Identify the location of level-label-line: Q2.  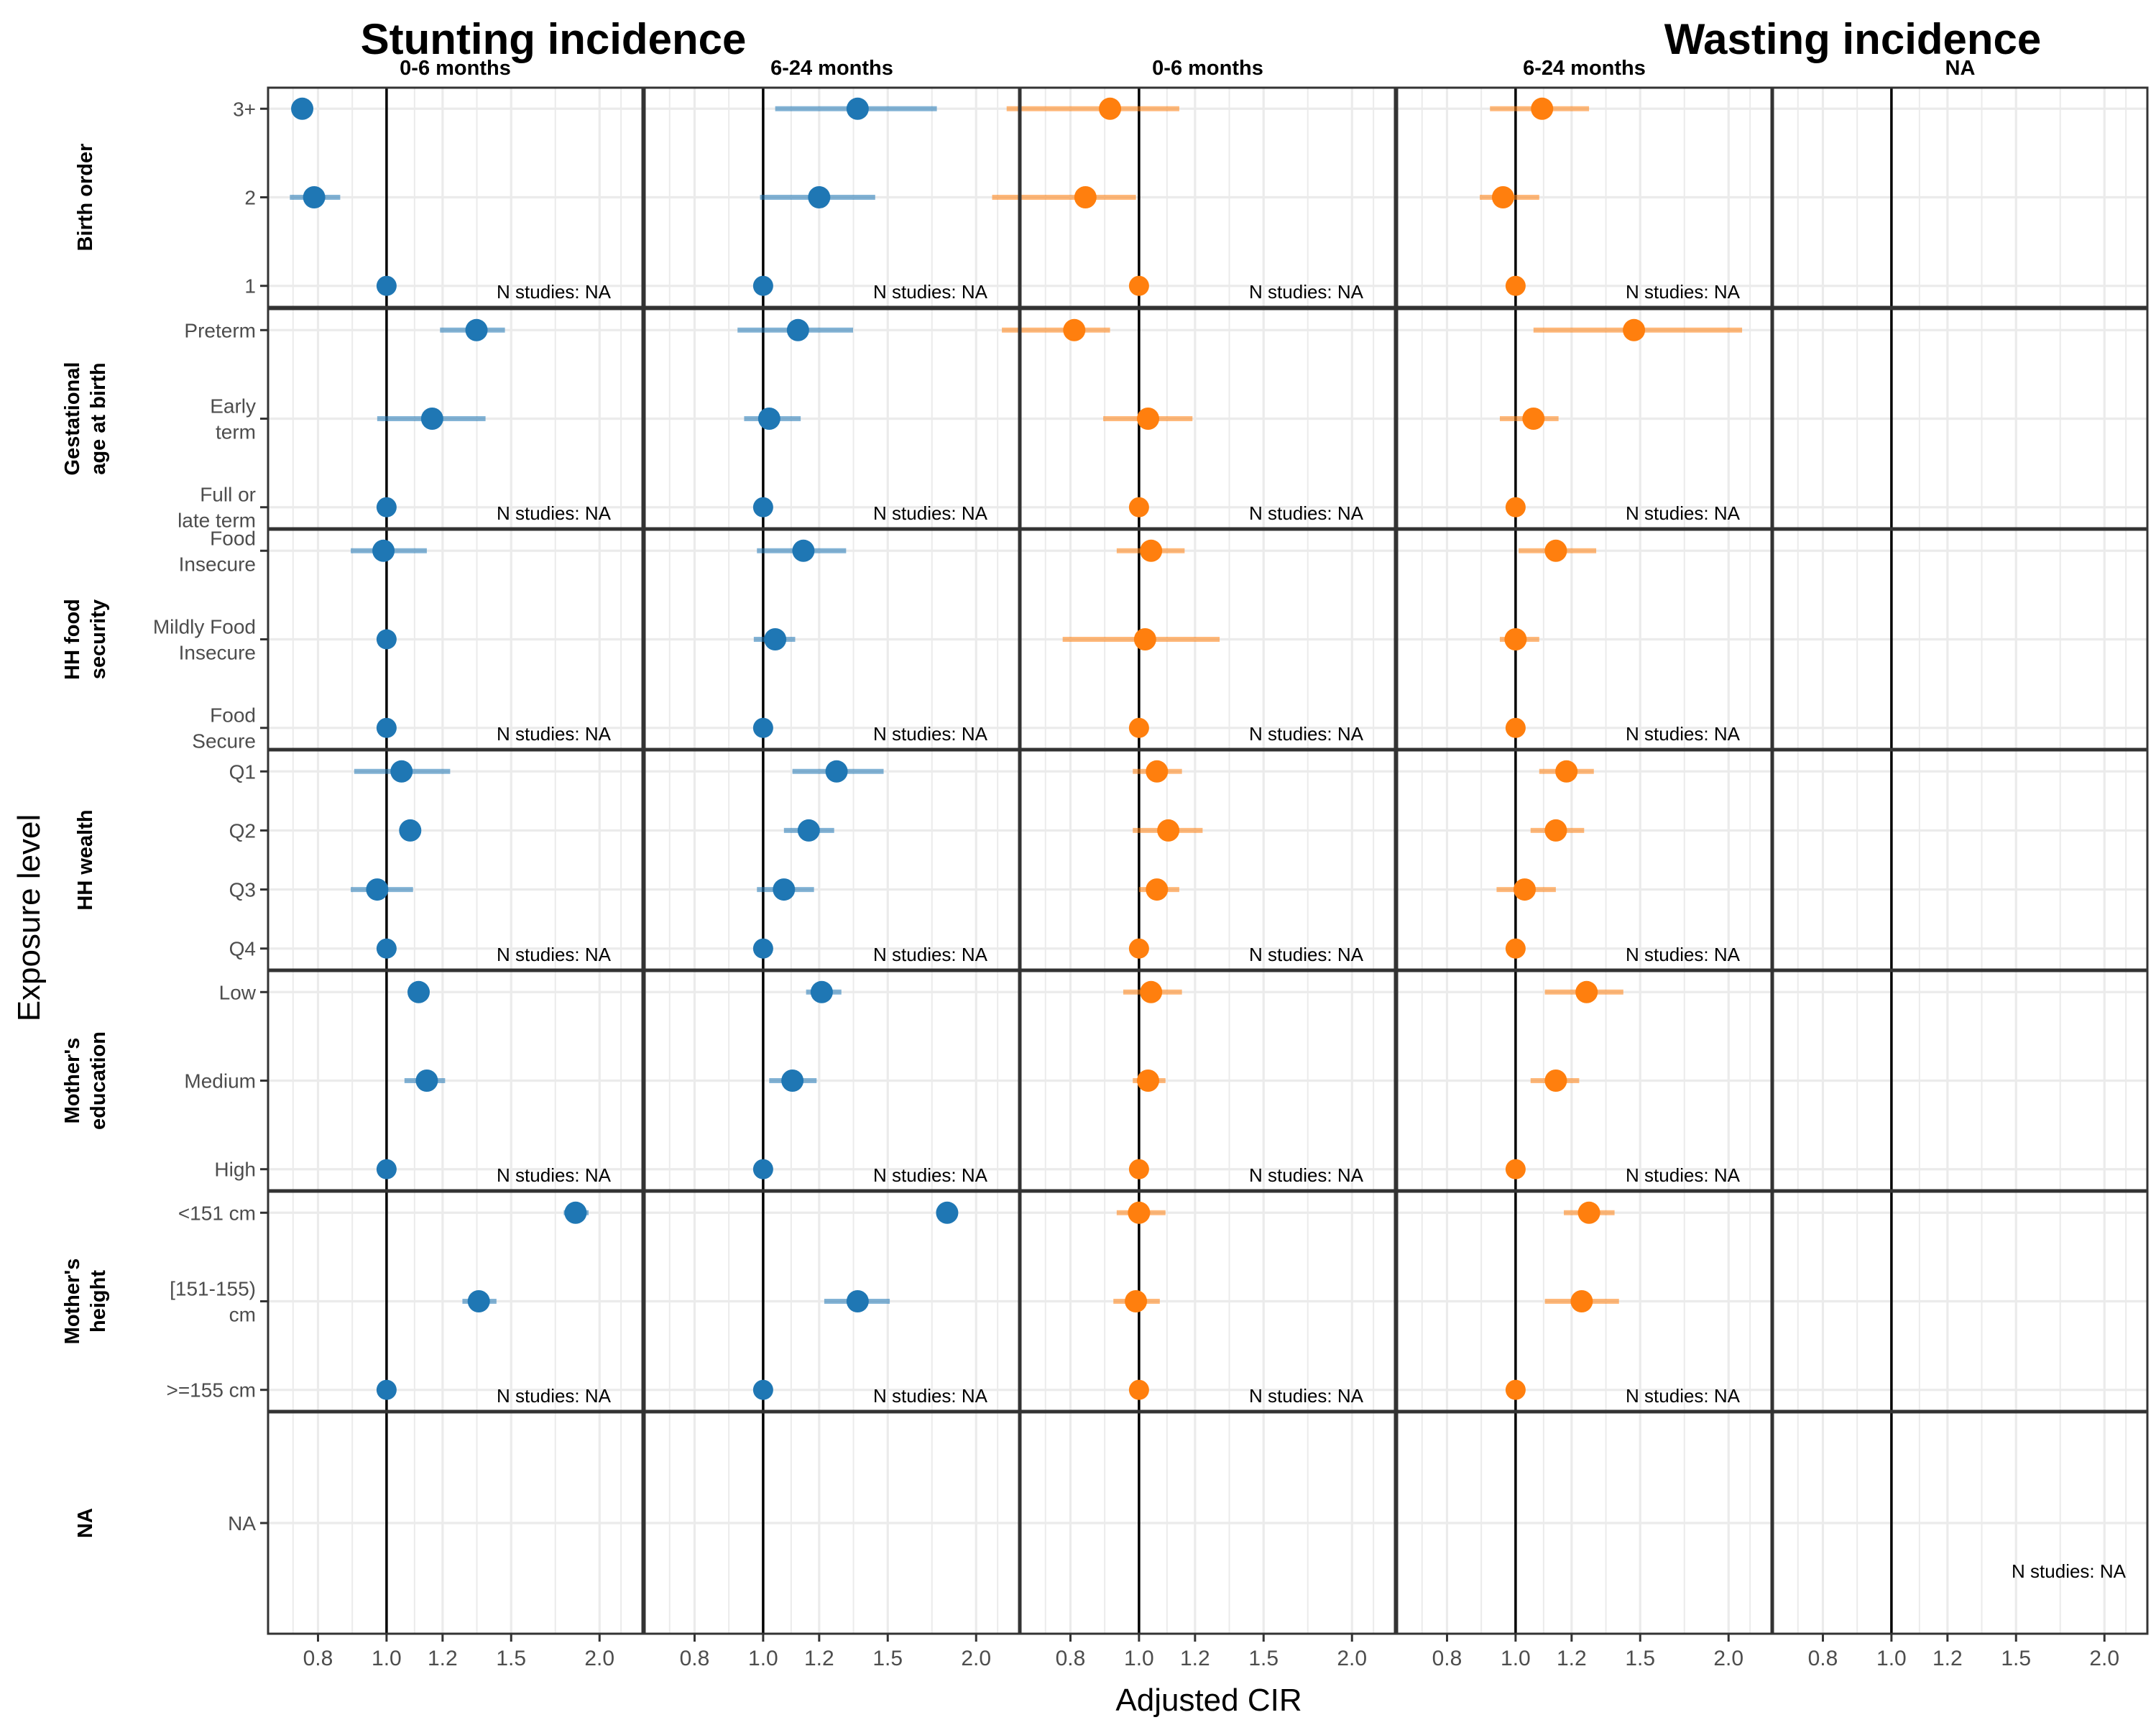
(243, 830).